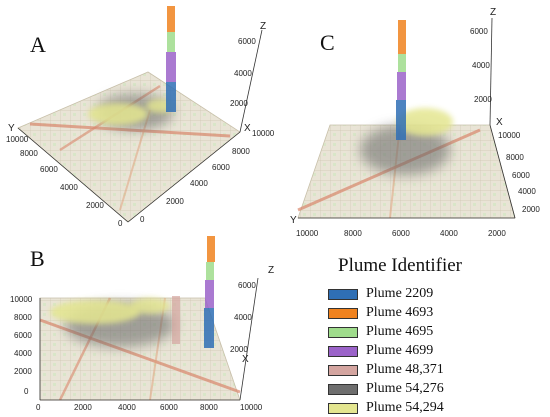 This screenshot has height=417, width=550. Describe the element at coordinates (23, 317) in the screenshot. I see `panel-b-y-tick: 8000` at that location.